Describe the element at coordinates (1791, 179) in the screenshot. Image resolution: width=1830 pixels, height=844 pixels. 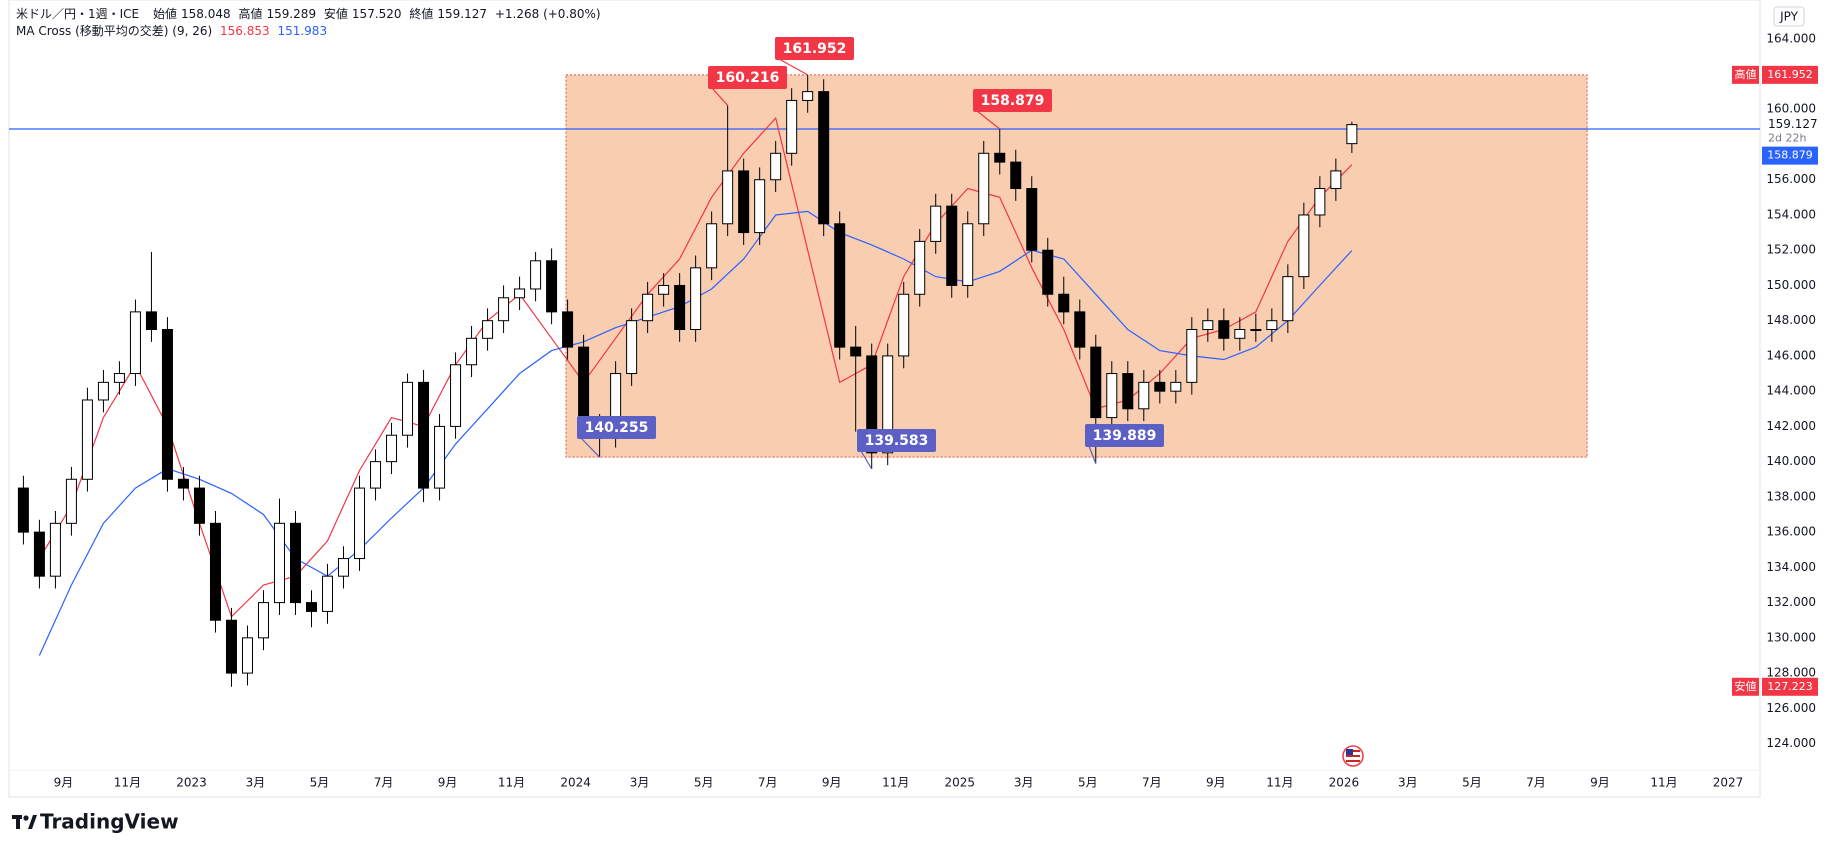
I see `y-tick-label: 156.000` at that location.